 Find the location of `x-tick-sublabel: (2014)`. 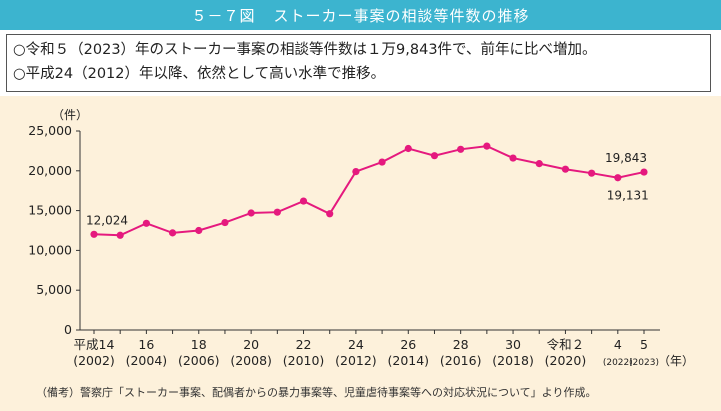

x-tick-sublabel: (2014) is located at coordinates (408, 360).